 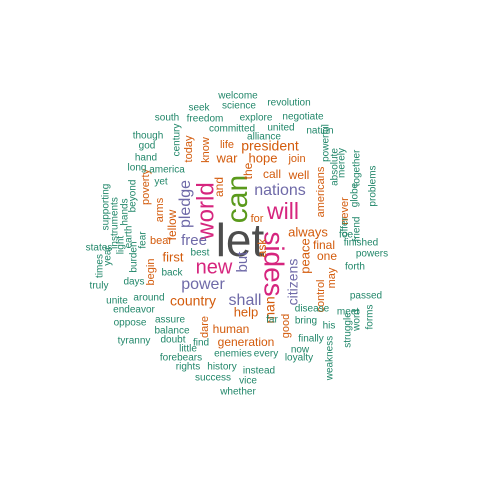 I want to click on word-ask: ask, so click(x=262, y=248).